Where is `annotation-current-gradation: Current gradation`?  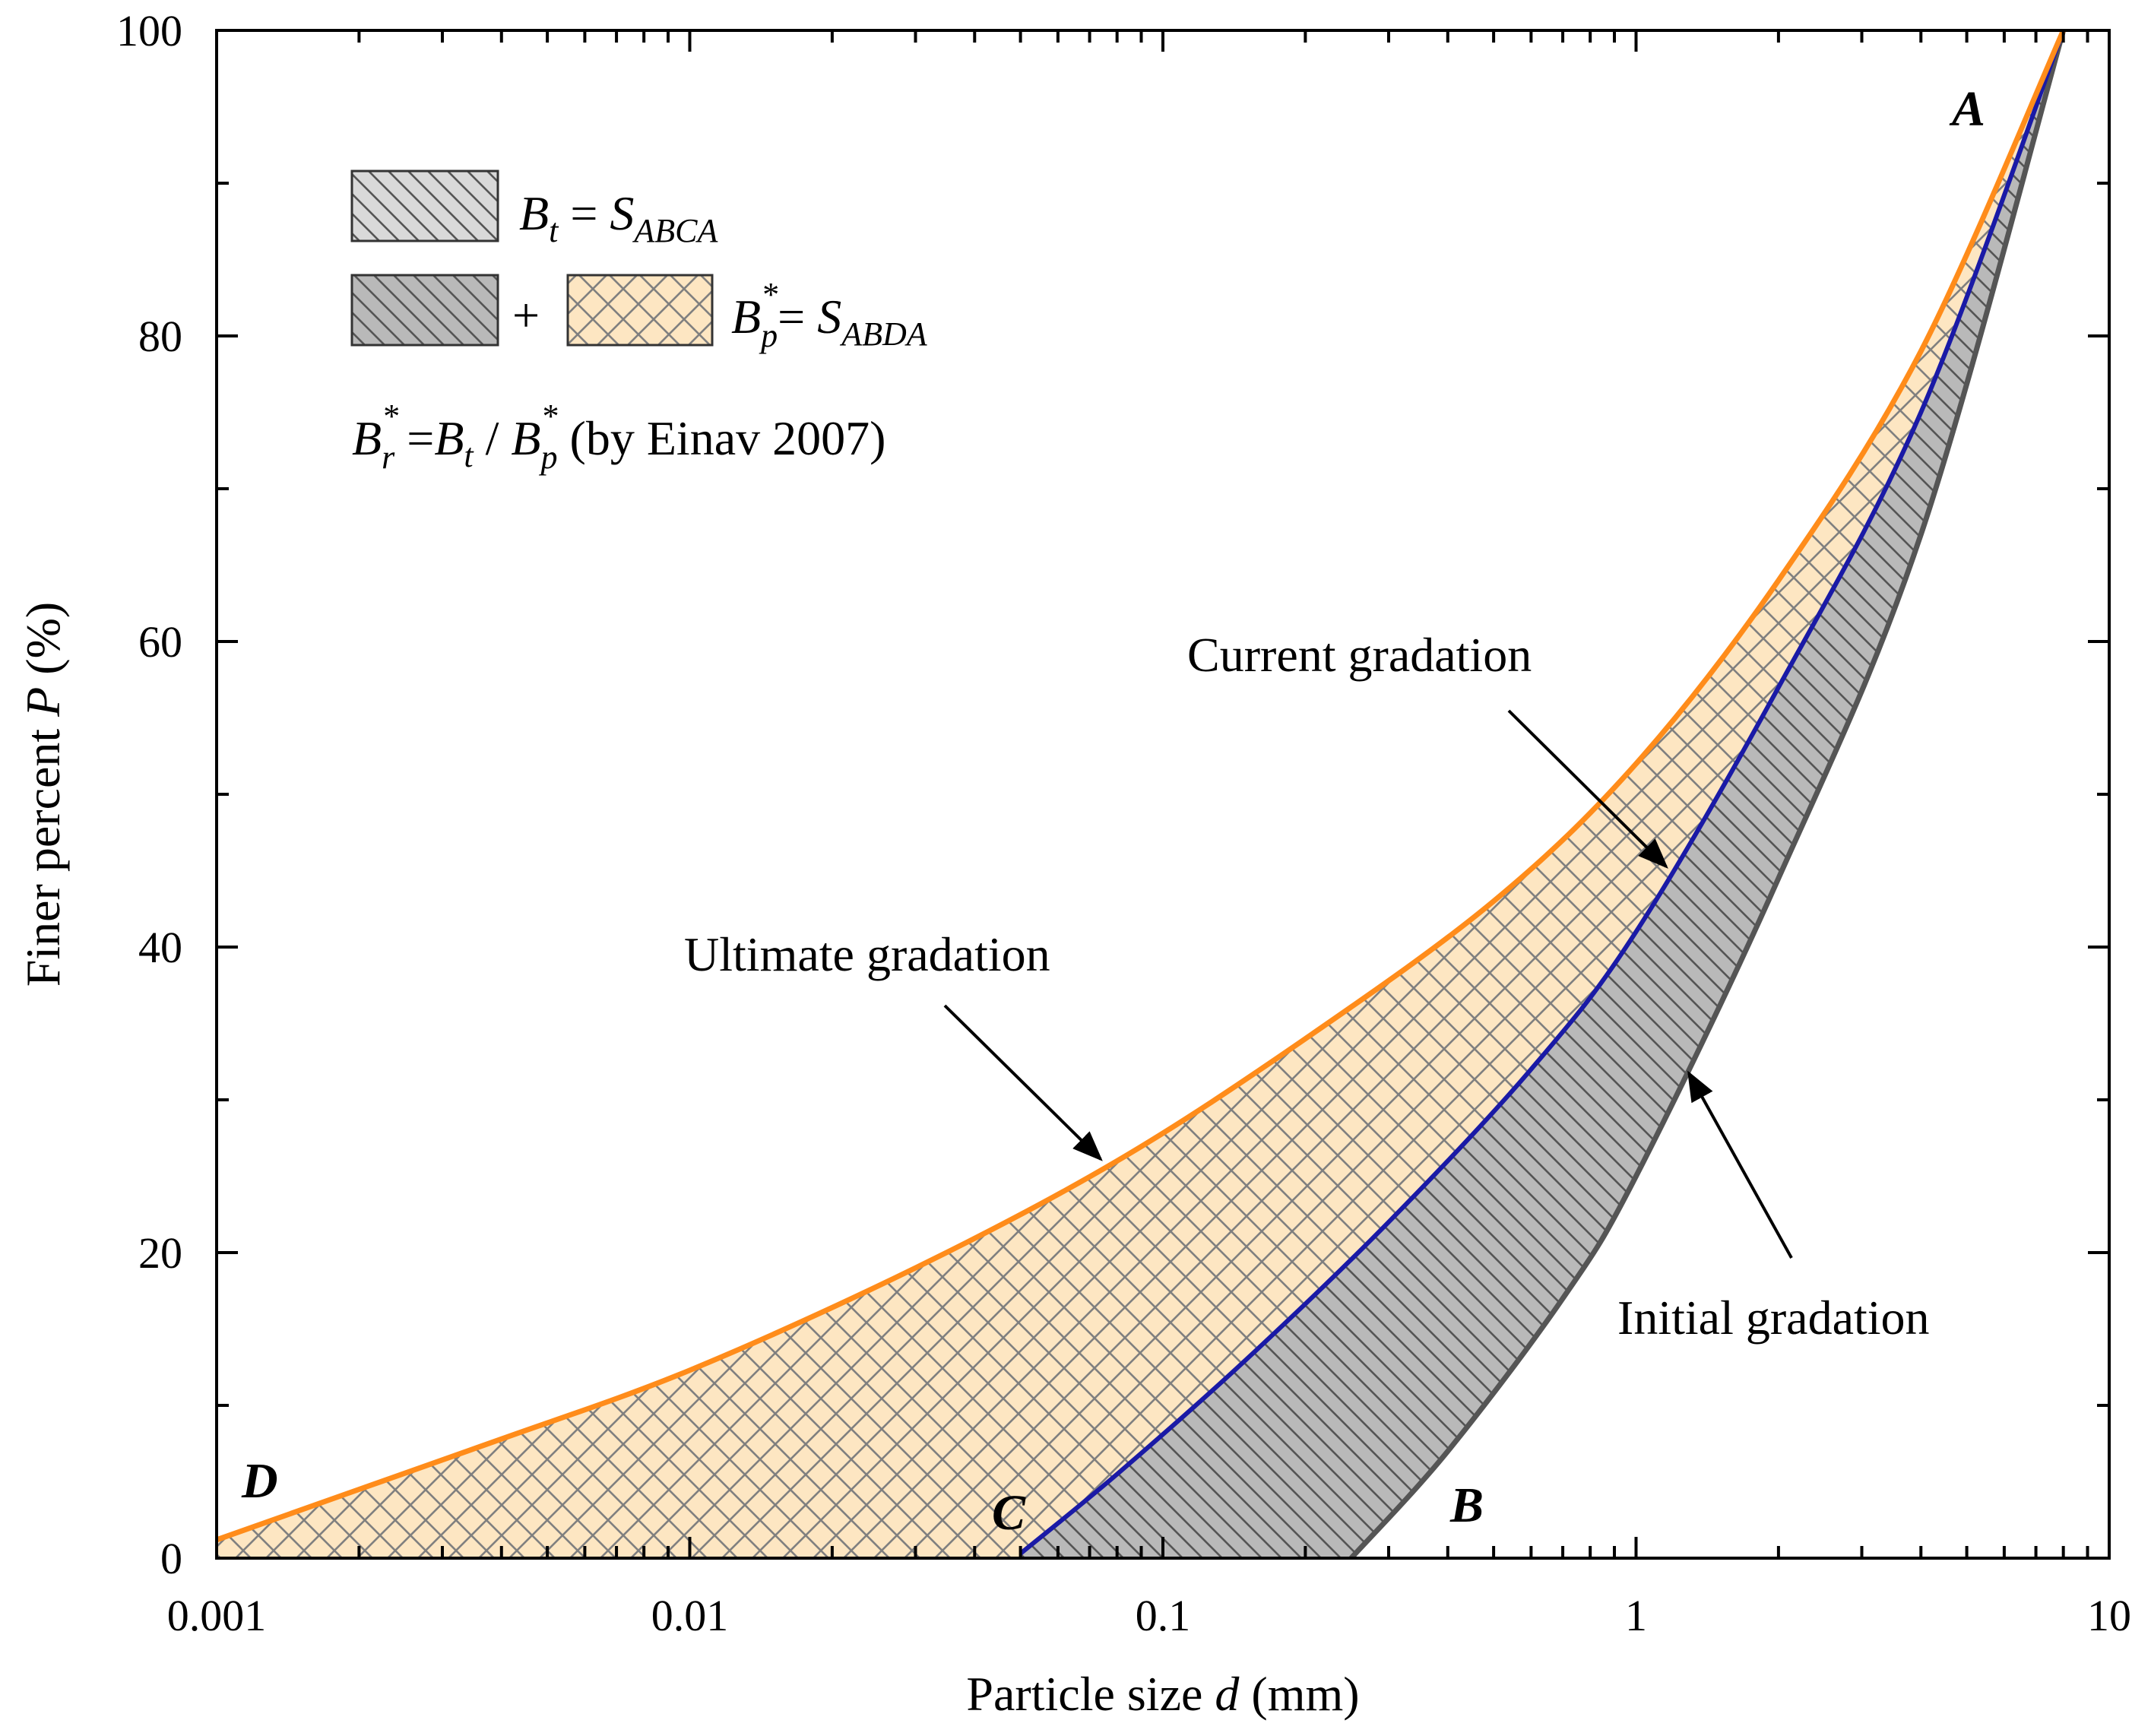
annotation-current-gradation: Current gradation is located at coordinates (1359, 655).